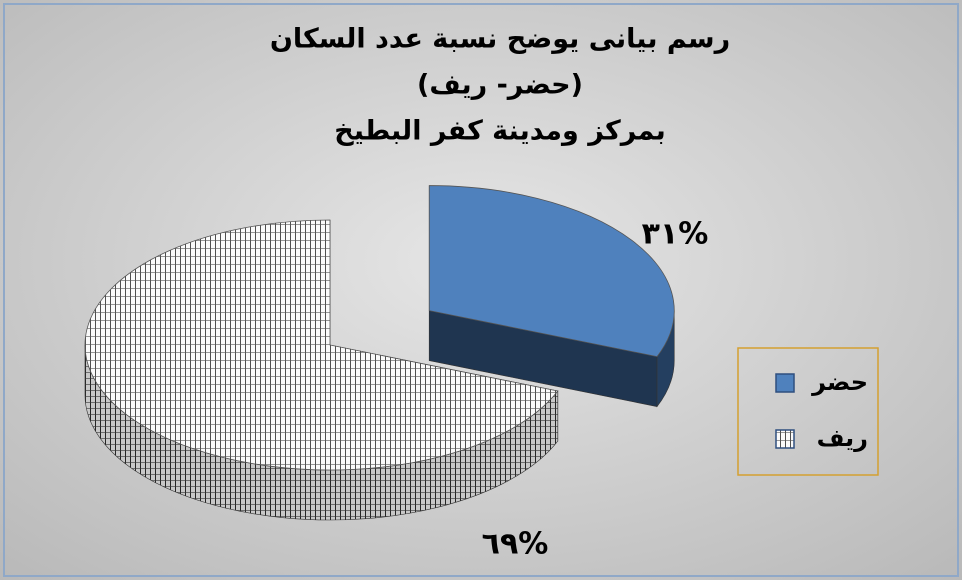 The width and height of the screenshot is (962, 580). Describe the element at coordinates (808, 411) in the screenshot. I see `legend-box` at that location.